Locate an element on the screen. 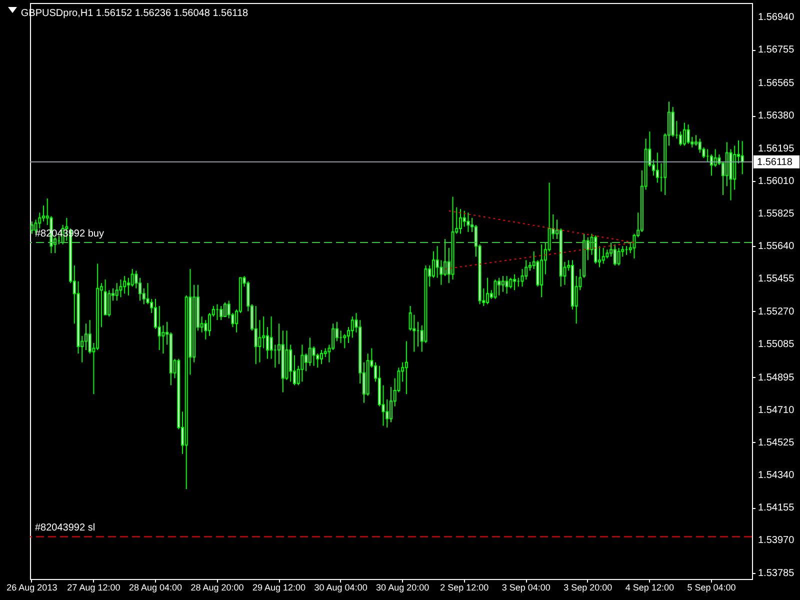  x-tick-label: 5 Sep 04:00 is located at coordinates (711, 587).